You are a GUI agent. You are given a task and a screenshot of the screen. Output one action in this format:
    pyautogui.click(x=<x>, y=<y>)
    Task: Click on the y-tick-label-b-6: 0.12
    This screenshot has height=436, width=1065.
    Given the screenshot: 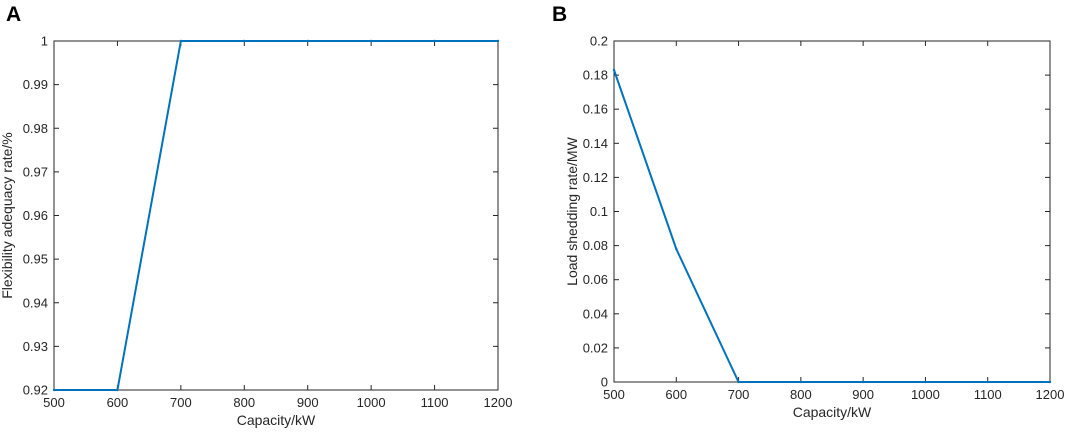 What is the action you would take?
    pyautogui.click(x=595, y=177)
    